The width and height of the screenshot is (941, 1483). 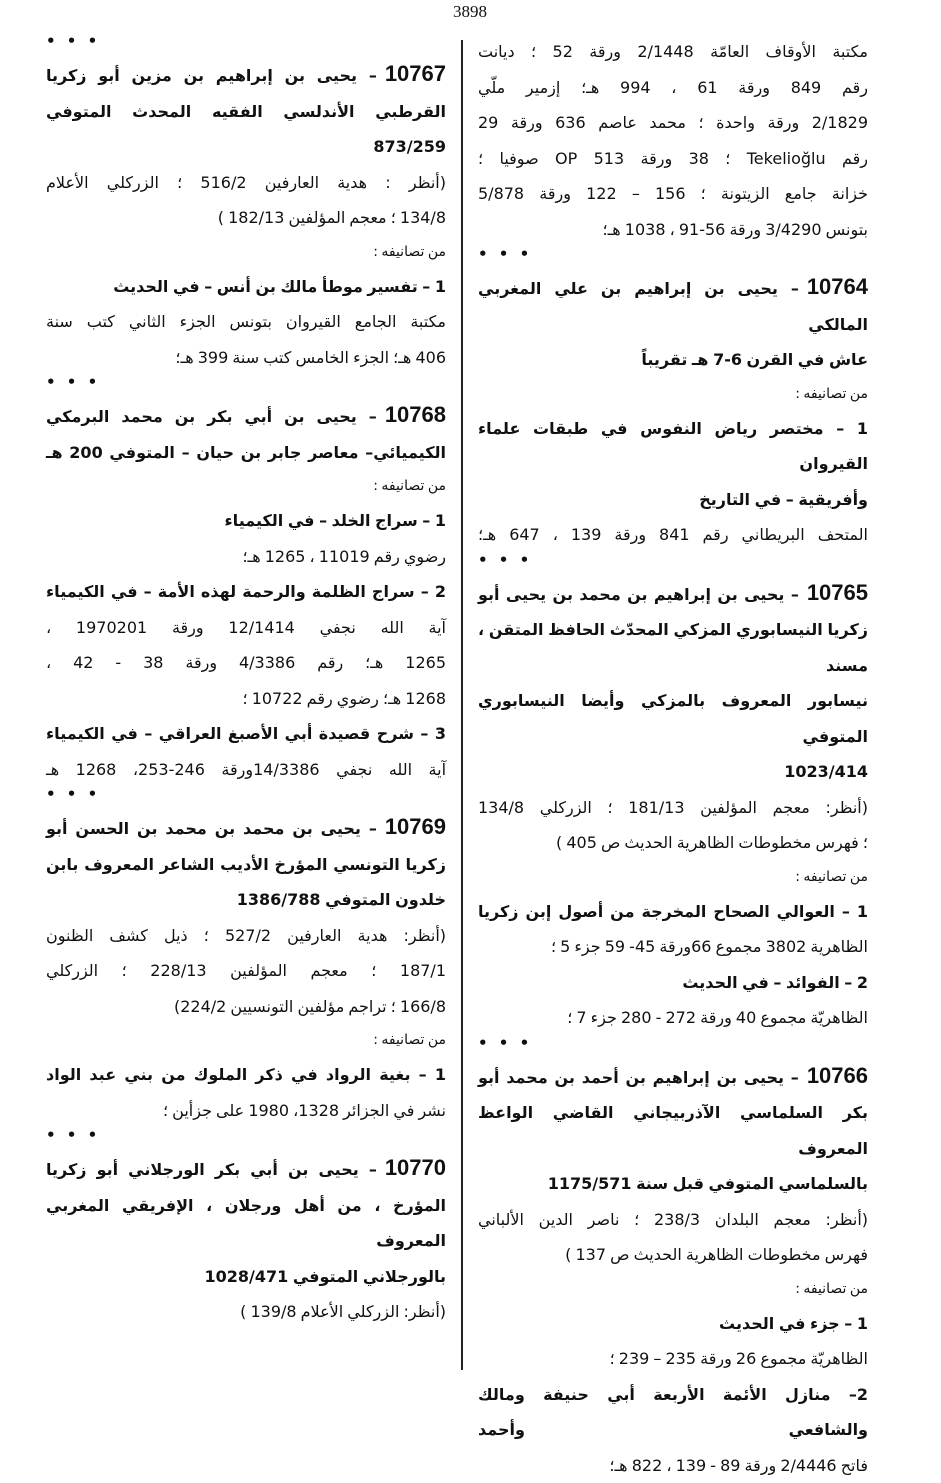 I want to click on entry-author-name: – يحيى بن إبراهيم بن أحمد بن محمد أبو, so click(x=638, y=1077).